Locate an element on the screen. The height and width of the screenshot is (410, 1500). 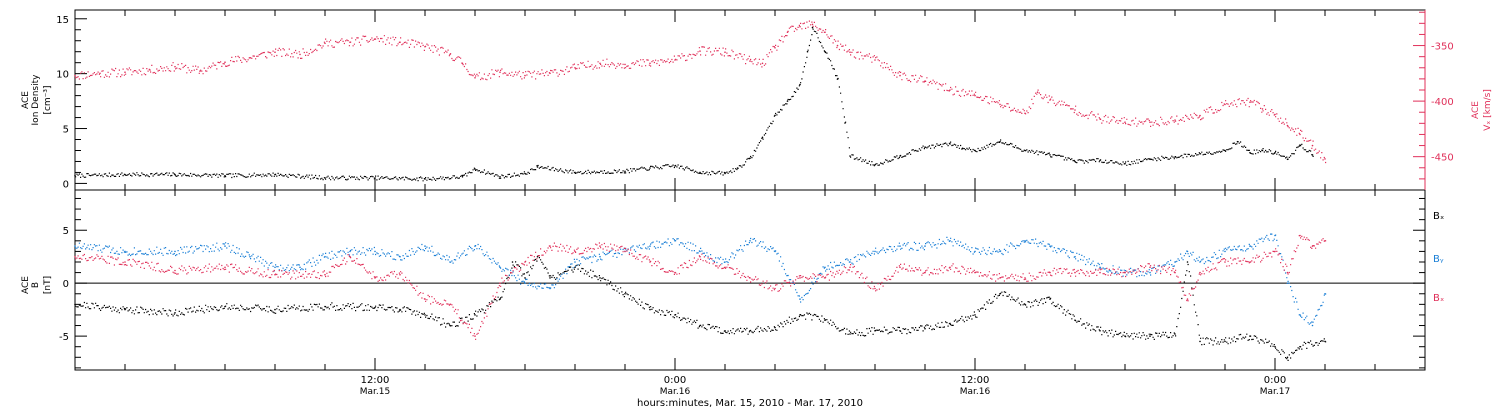
density-label-line3: [cm⁻³] is located at coordinates (48, 99).